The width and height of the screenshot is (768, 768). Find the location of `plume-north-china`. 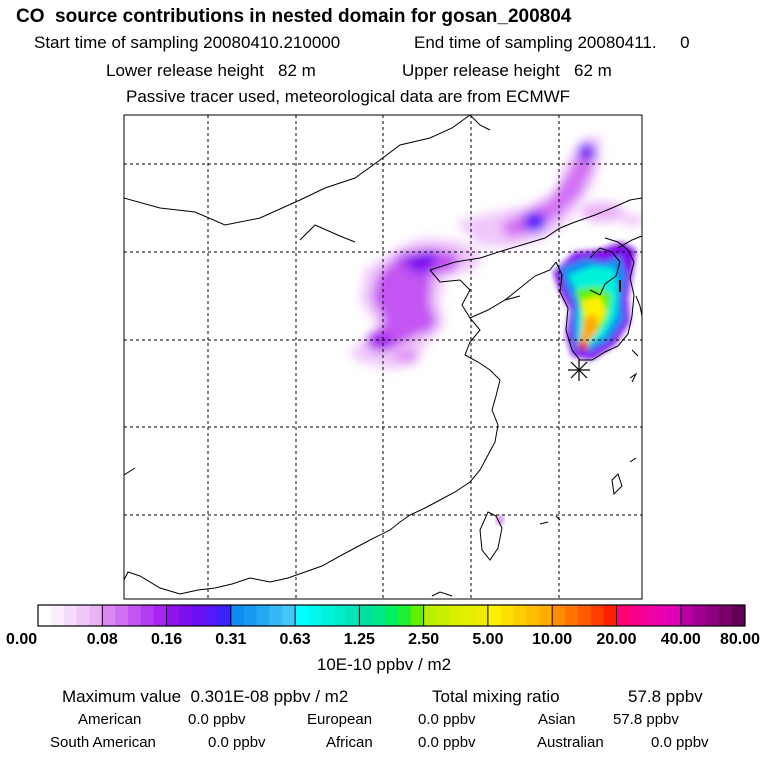

plume-north-china is located at coordinates (415, 304).